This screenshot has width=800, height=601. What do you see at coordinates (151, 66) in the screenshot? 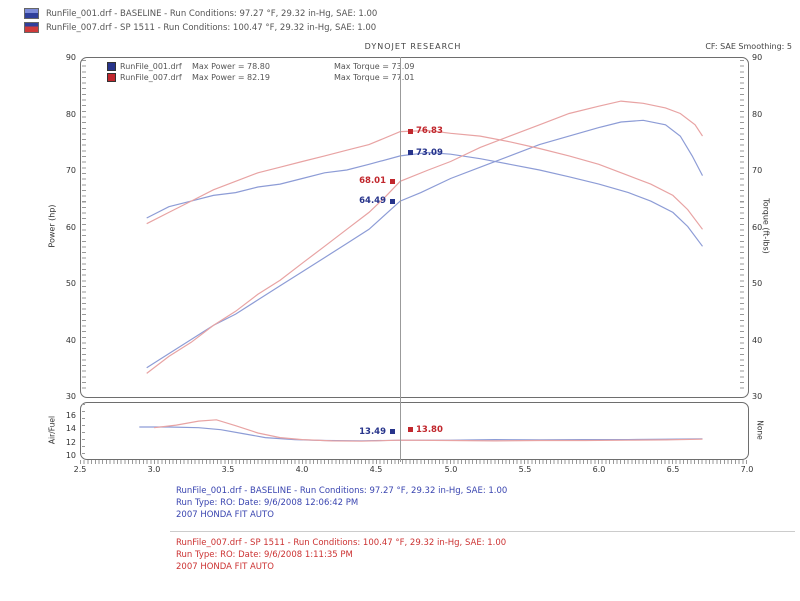
I see `run1-file-name: RunFile_001.drf` at bounding box center [151, 66].